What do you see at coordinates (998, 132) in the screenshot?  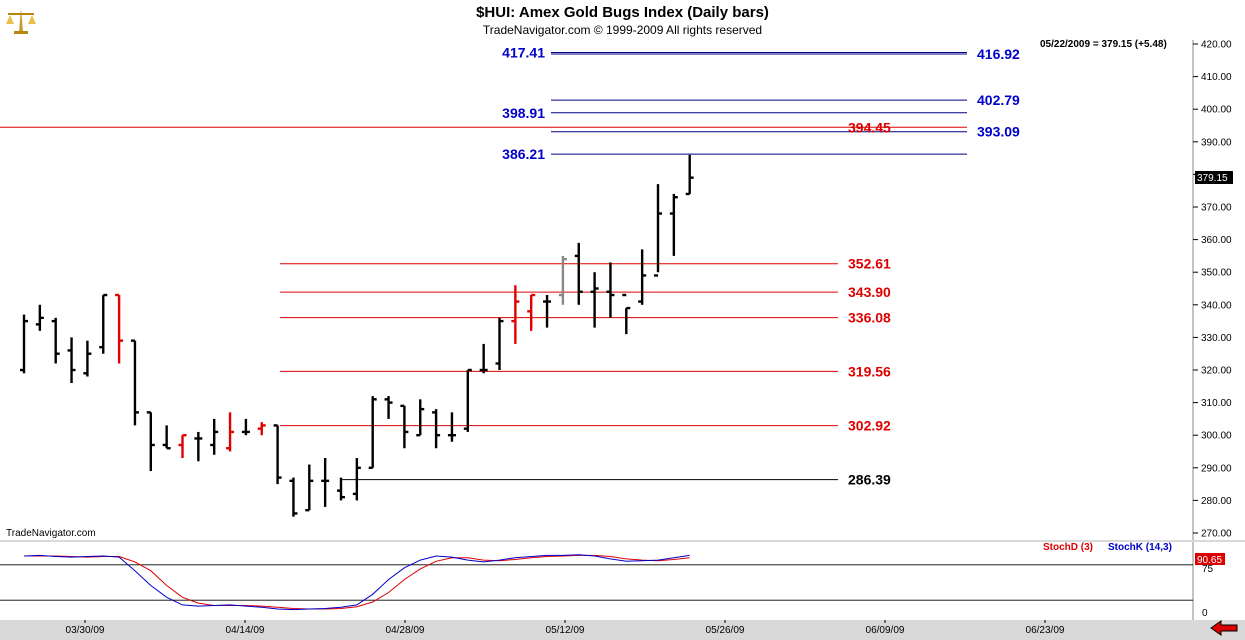 I see `level-label: 393.09` at bounding box center [998, 132].